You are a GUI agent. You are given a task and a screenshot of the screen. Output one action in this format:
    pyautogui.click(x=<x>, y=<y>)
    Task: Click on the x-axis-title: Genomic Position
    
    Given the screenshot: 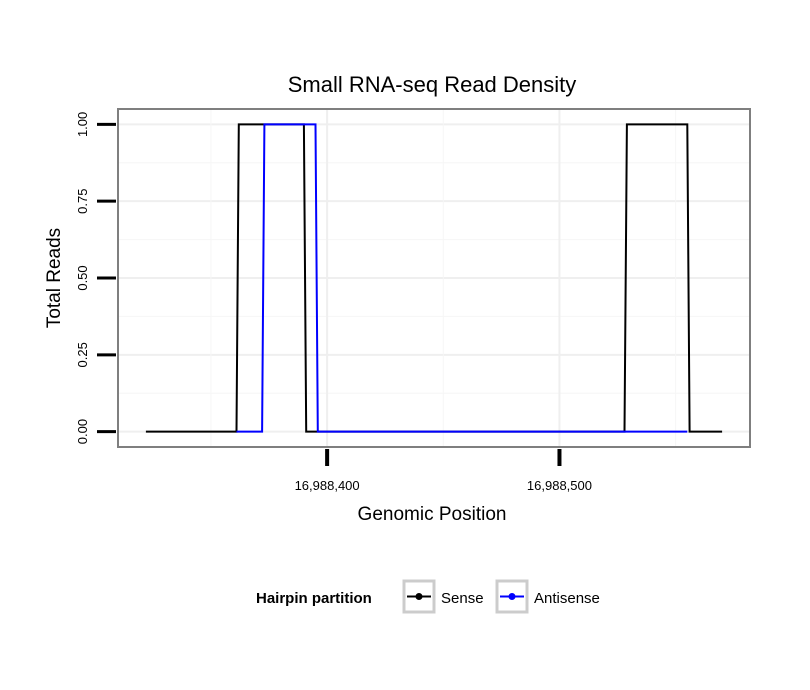 What is the action you would take?
    pyautogui.click(x=432, y=514)
    